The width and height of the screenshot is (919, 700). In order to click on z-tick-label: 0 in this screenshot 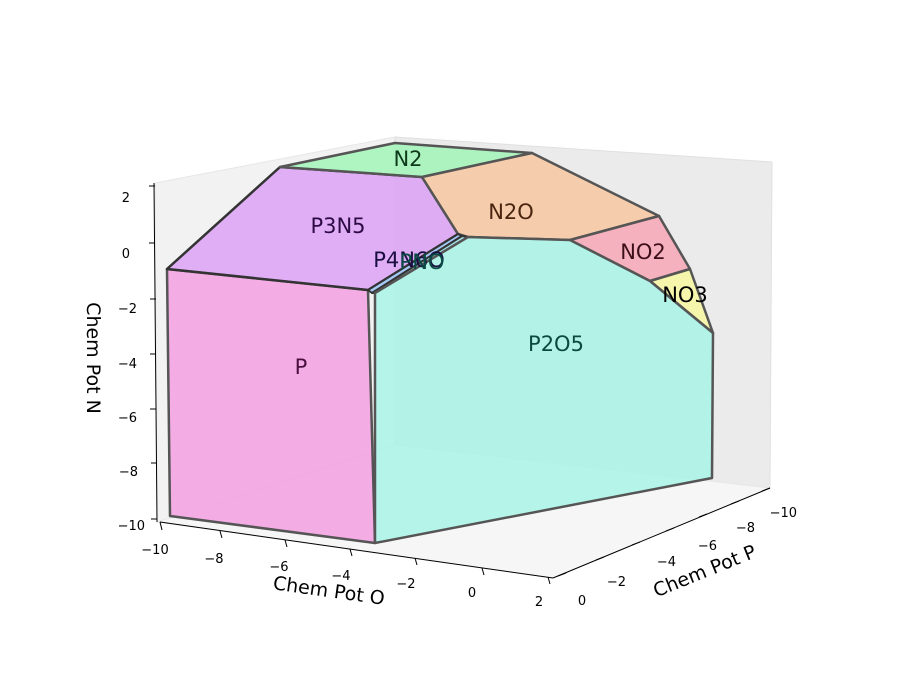, I will do `click(126, 254)`.